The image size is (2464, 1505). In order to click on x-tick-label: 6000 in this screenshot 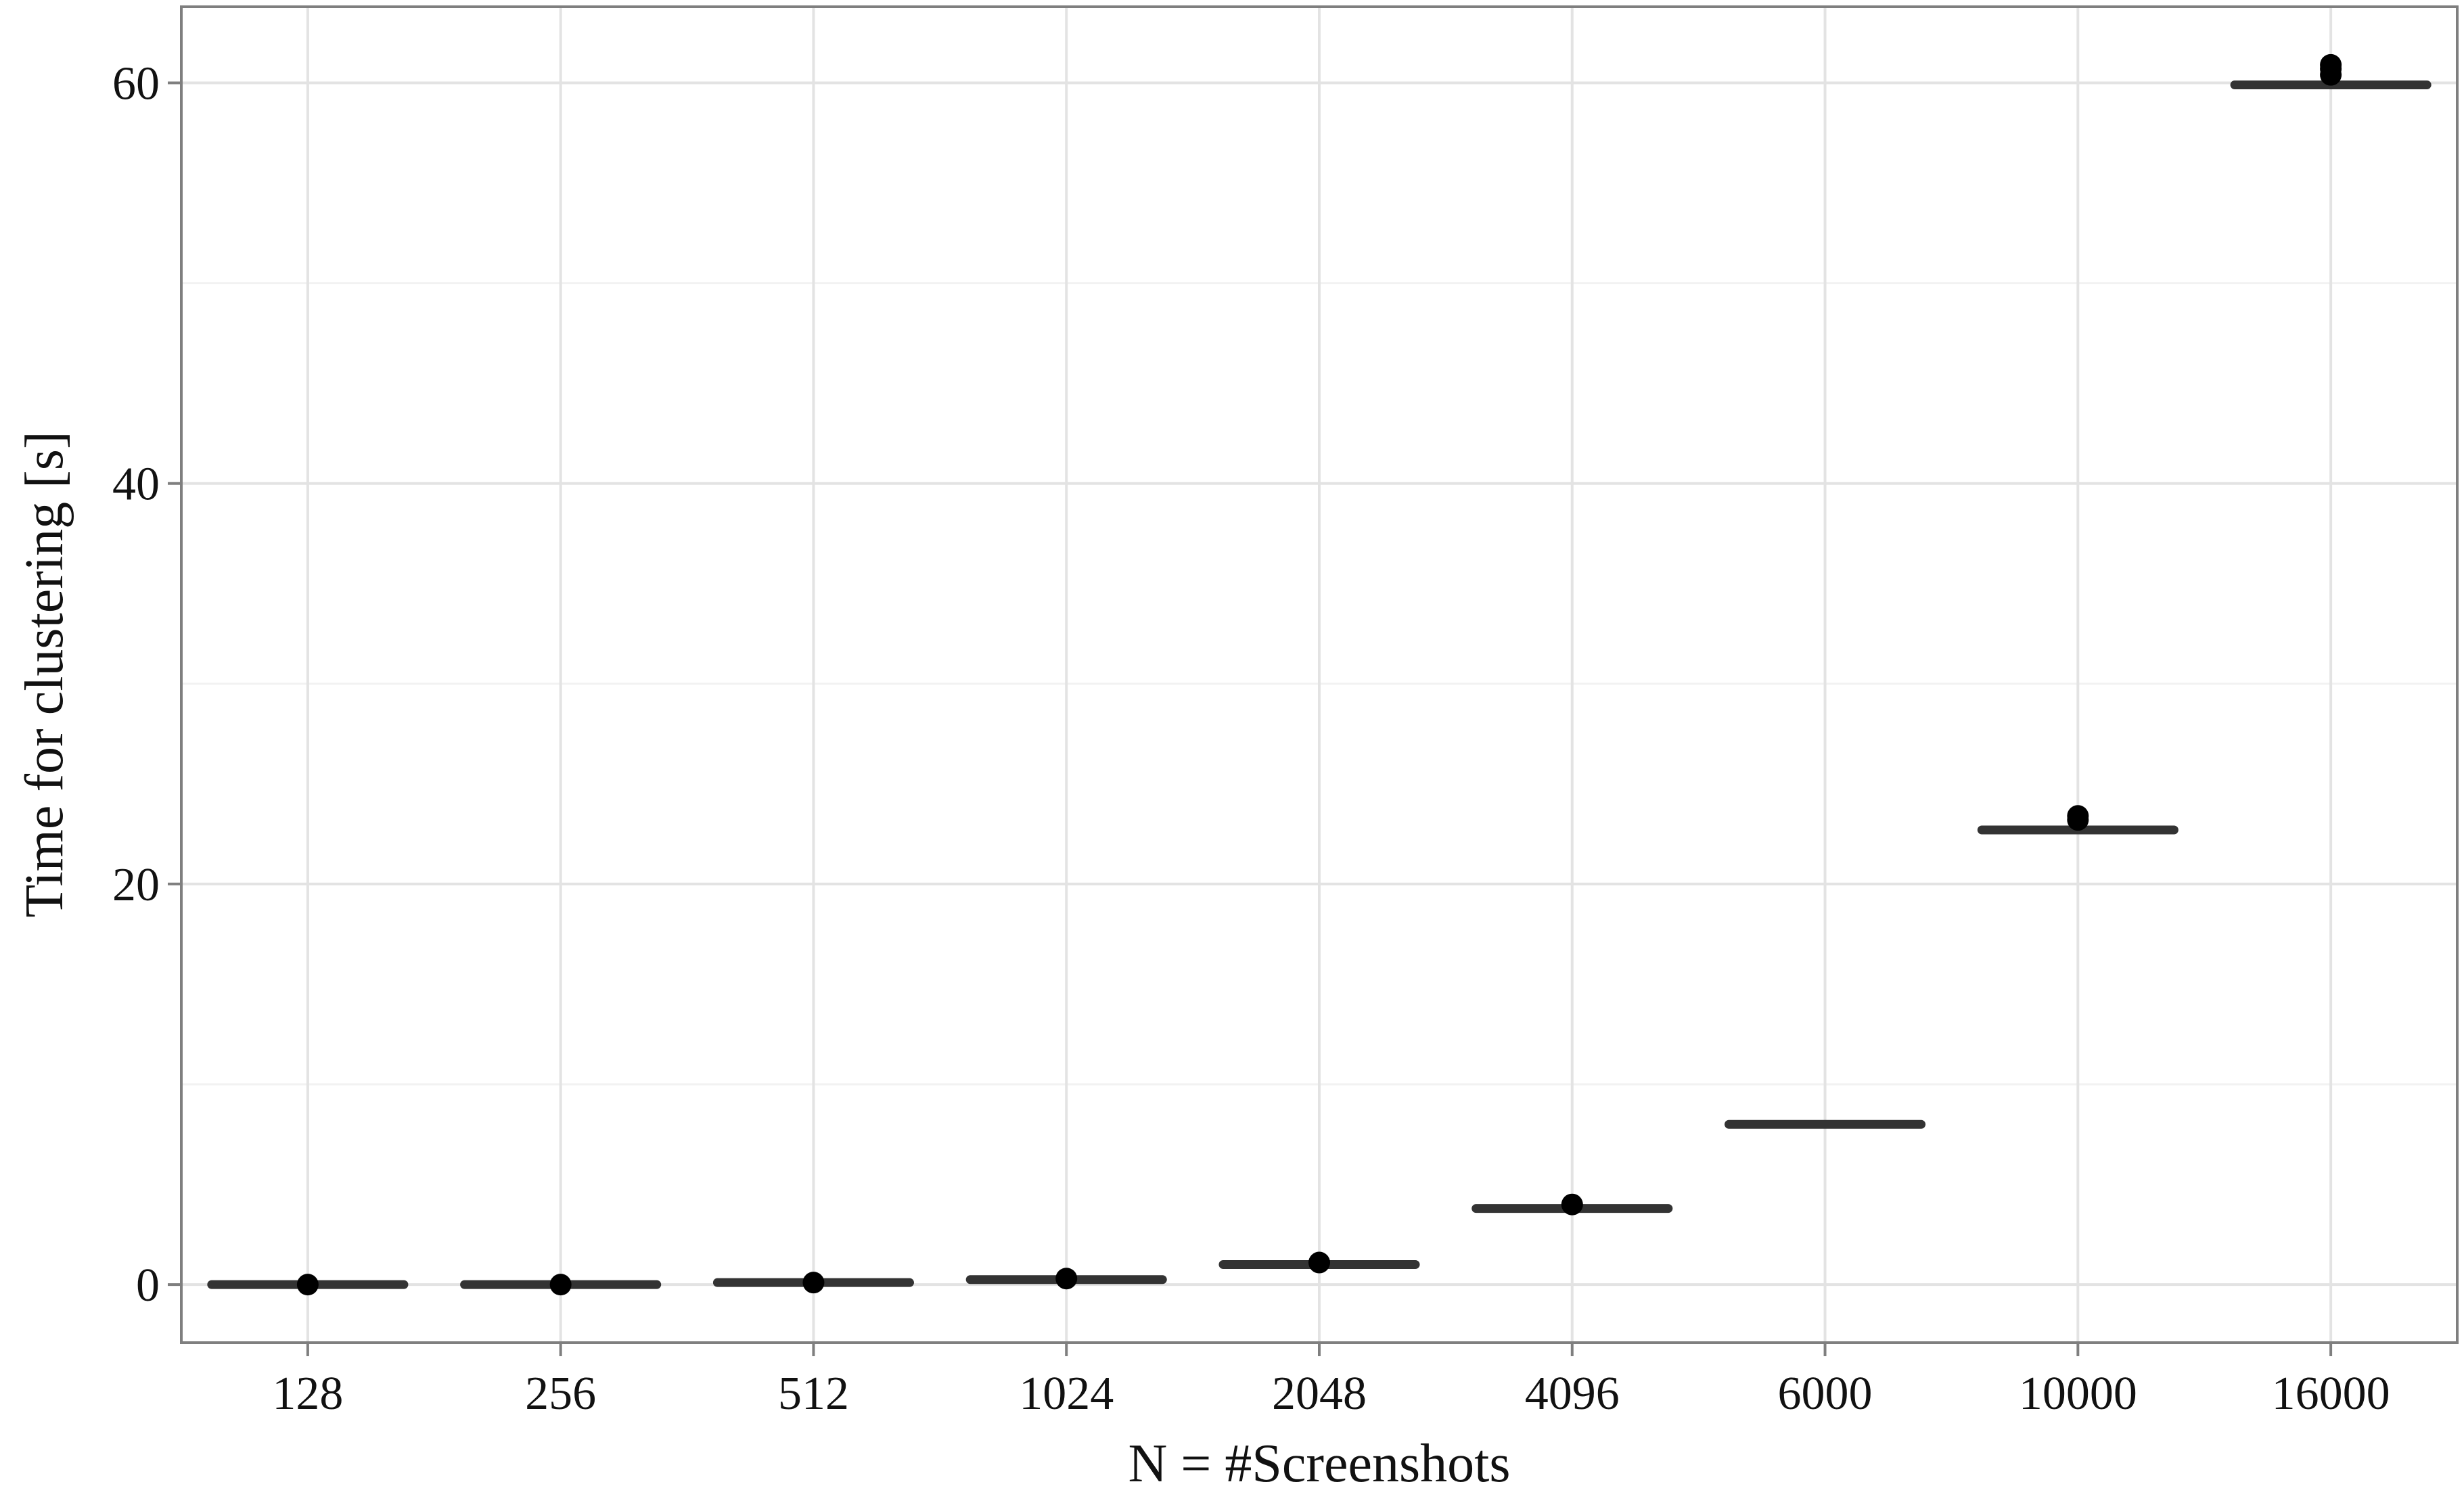, I will do `click(1825, 1394)`.